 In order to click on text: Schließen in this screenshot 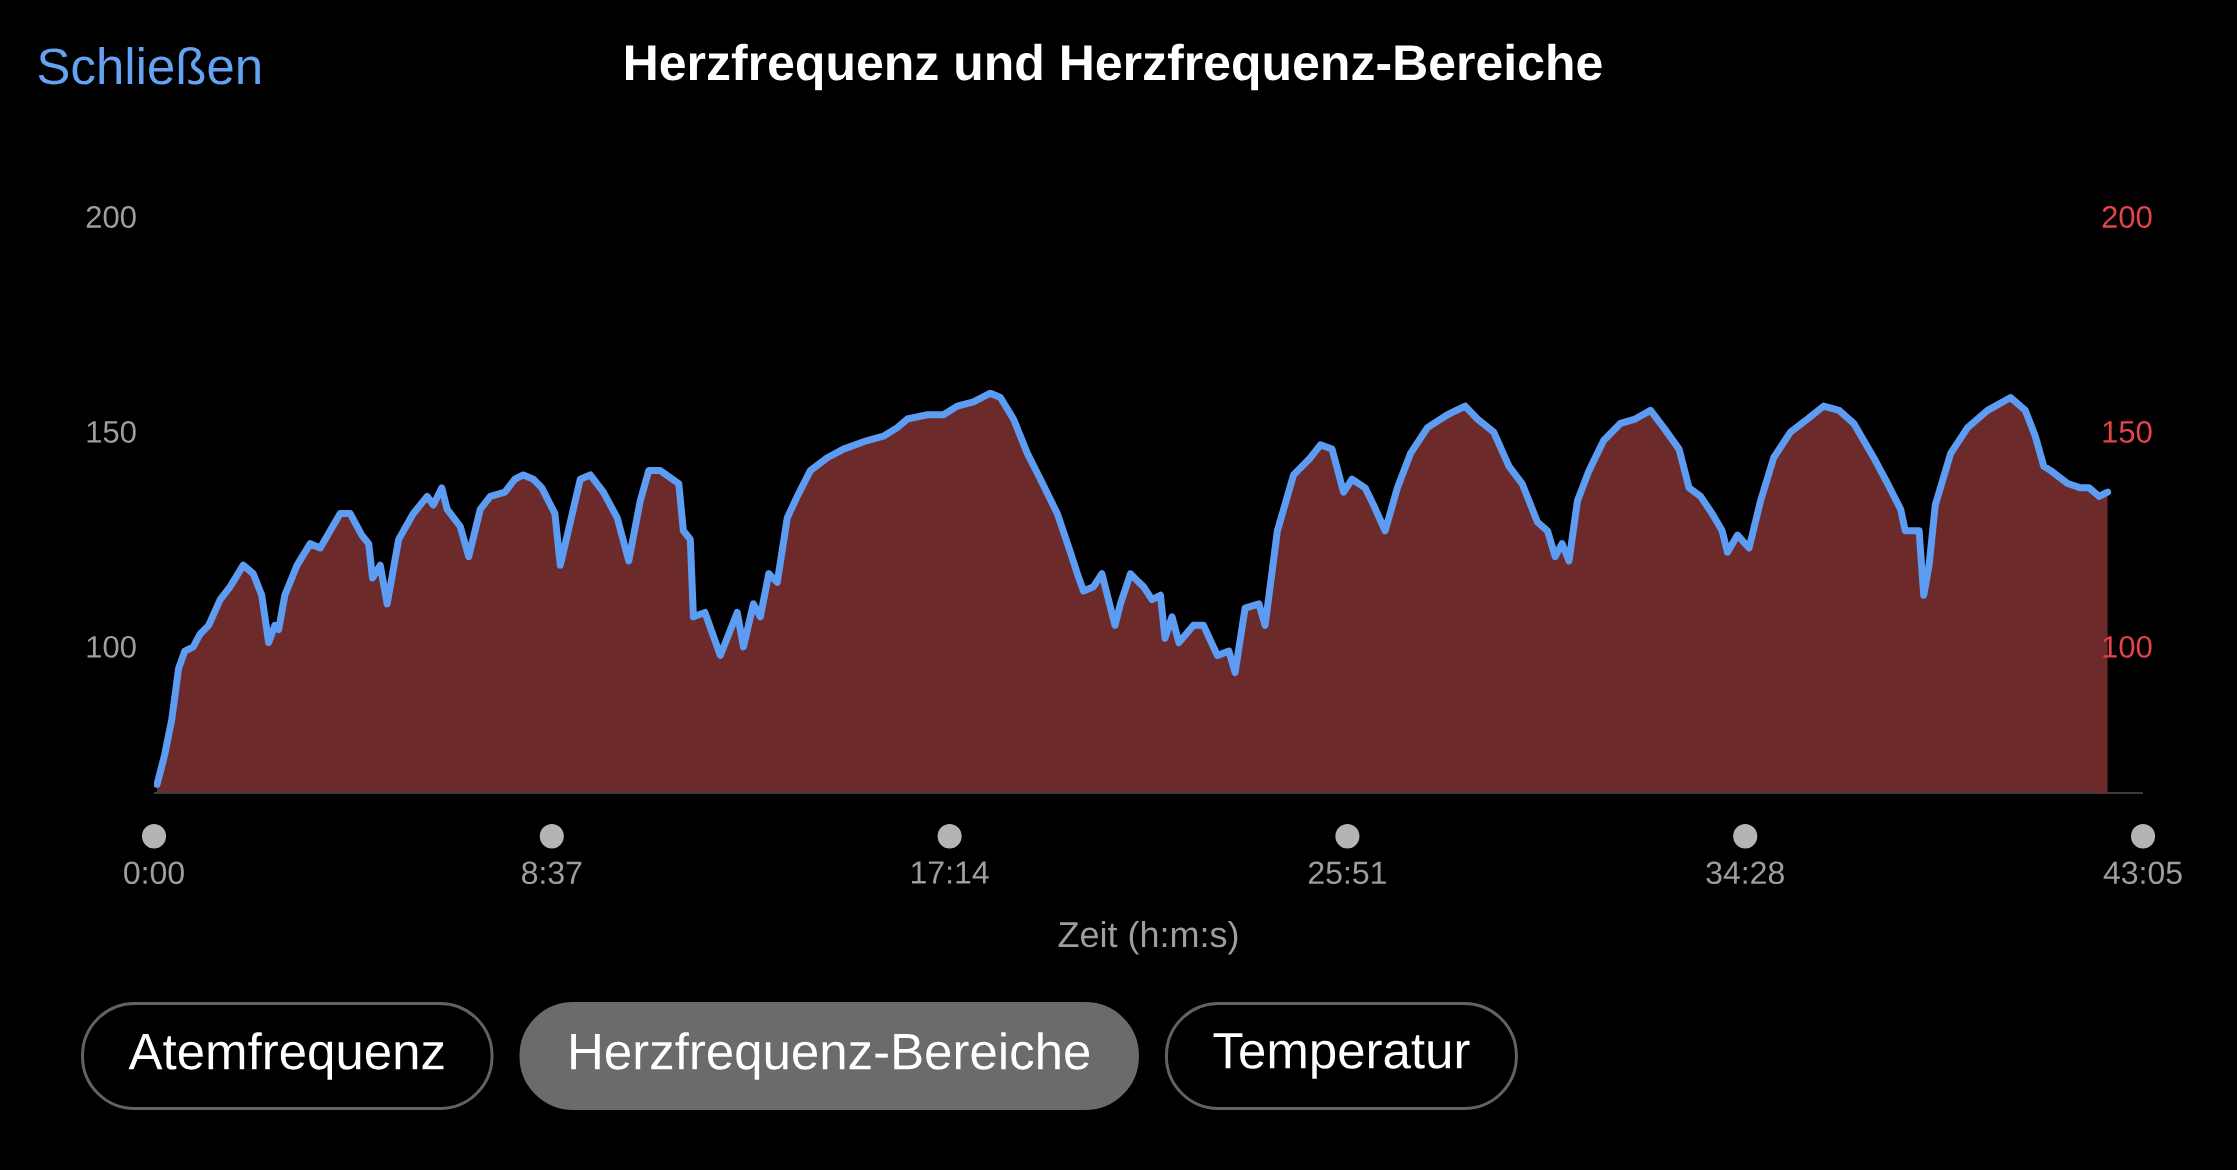, I will do `click(149, 66)`.